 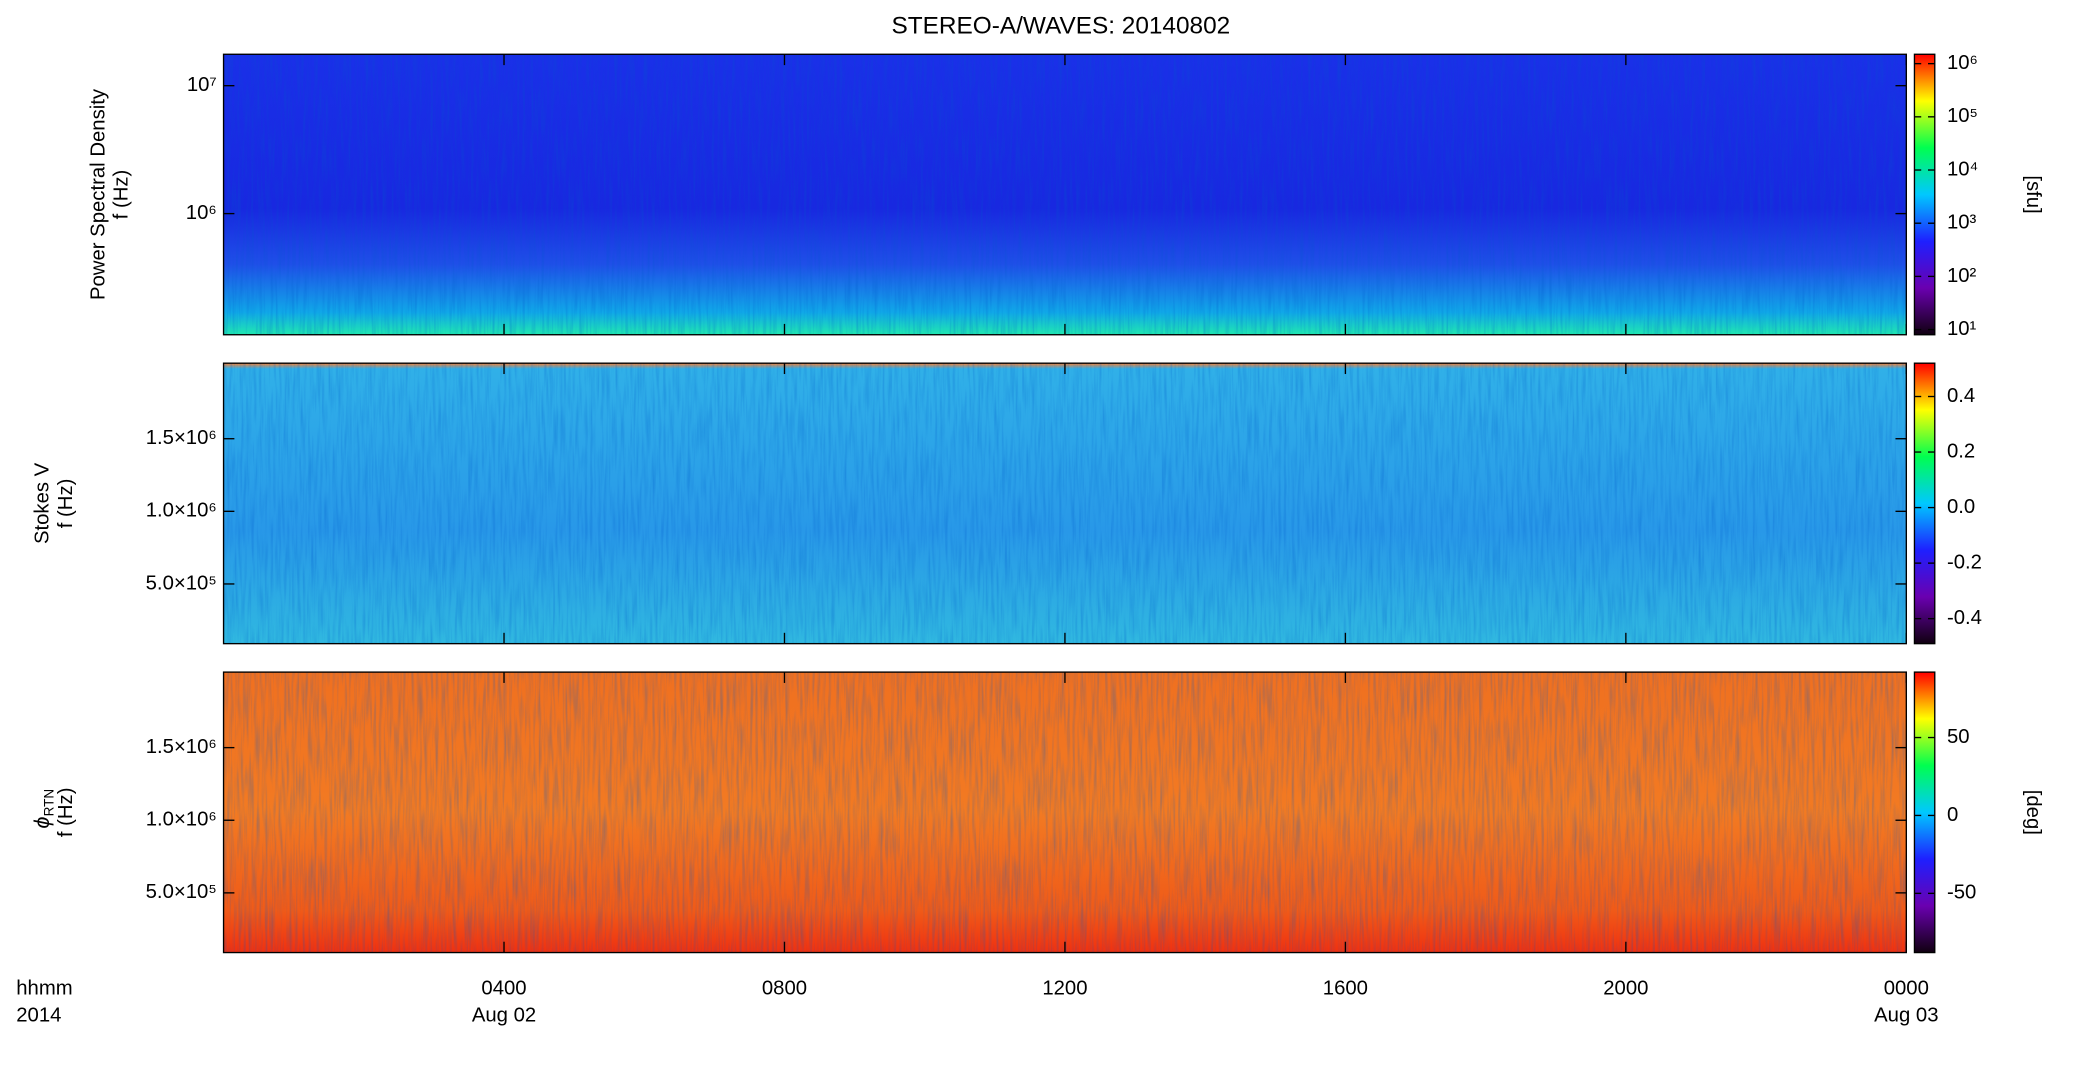 I want to click on colorbar-tick-label: 10⁶, so click(x=1962, y=63).